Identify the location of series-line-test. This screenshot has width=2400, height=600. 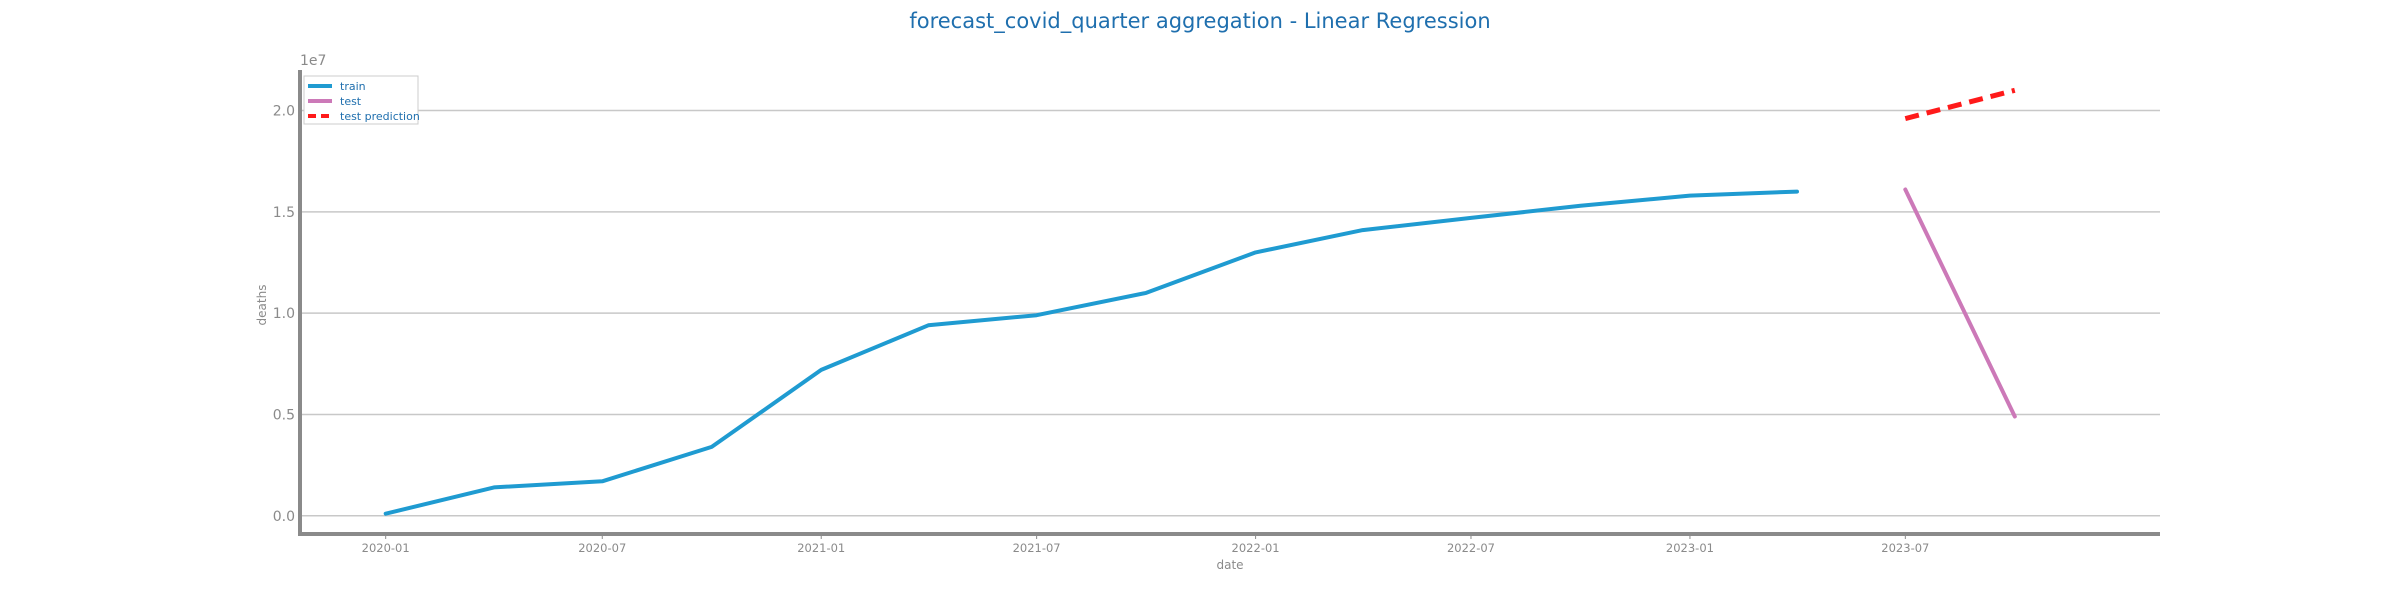
(1960, 303).